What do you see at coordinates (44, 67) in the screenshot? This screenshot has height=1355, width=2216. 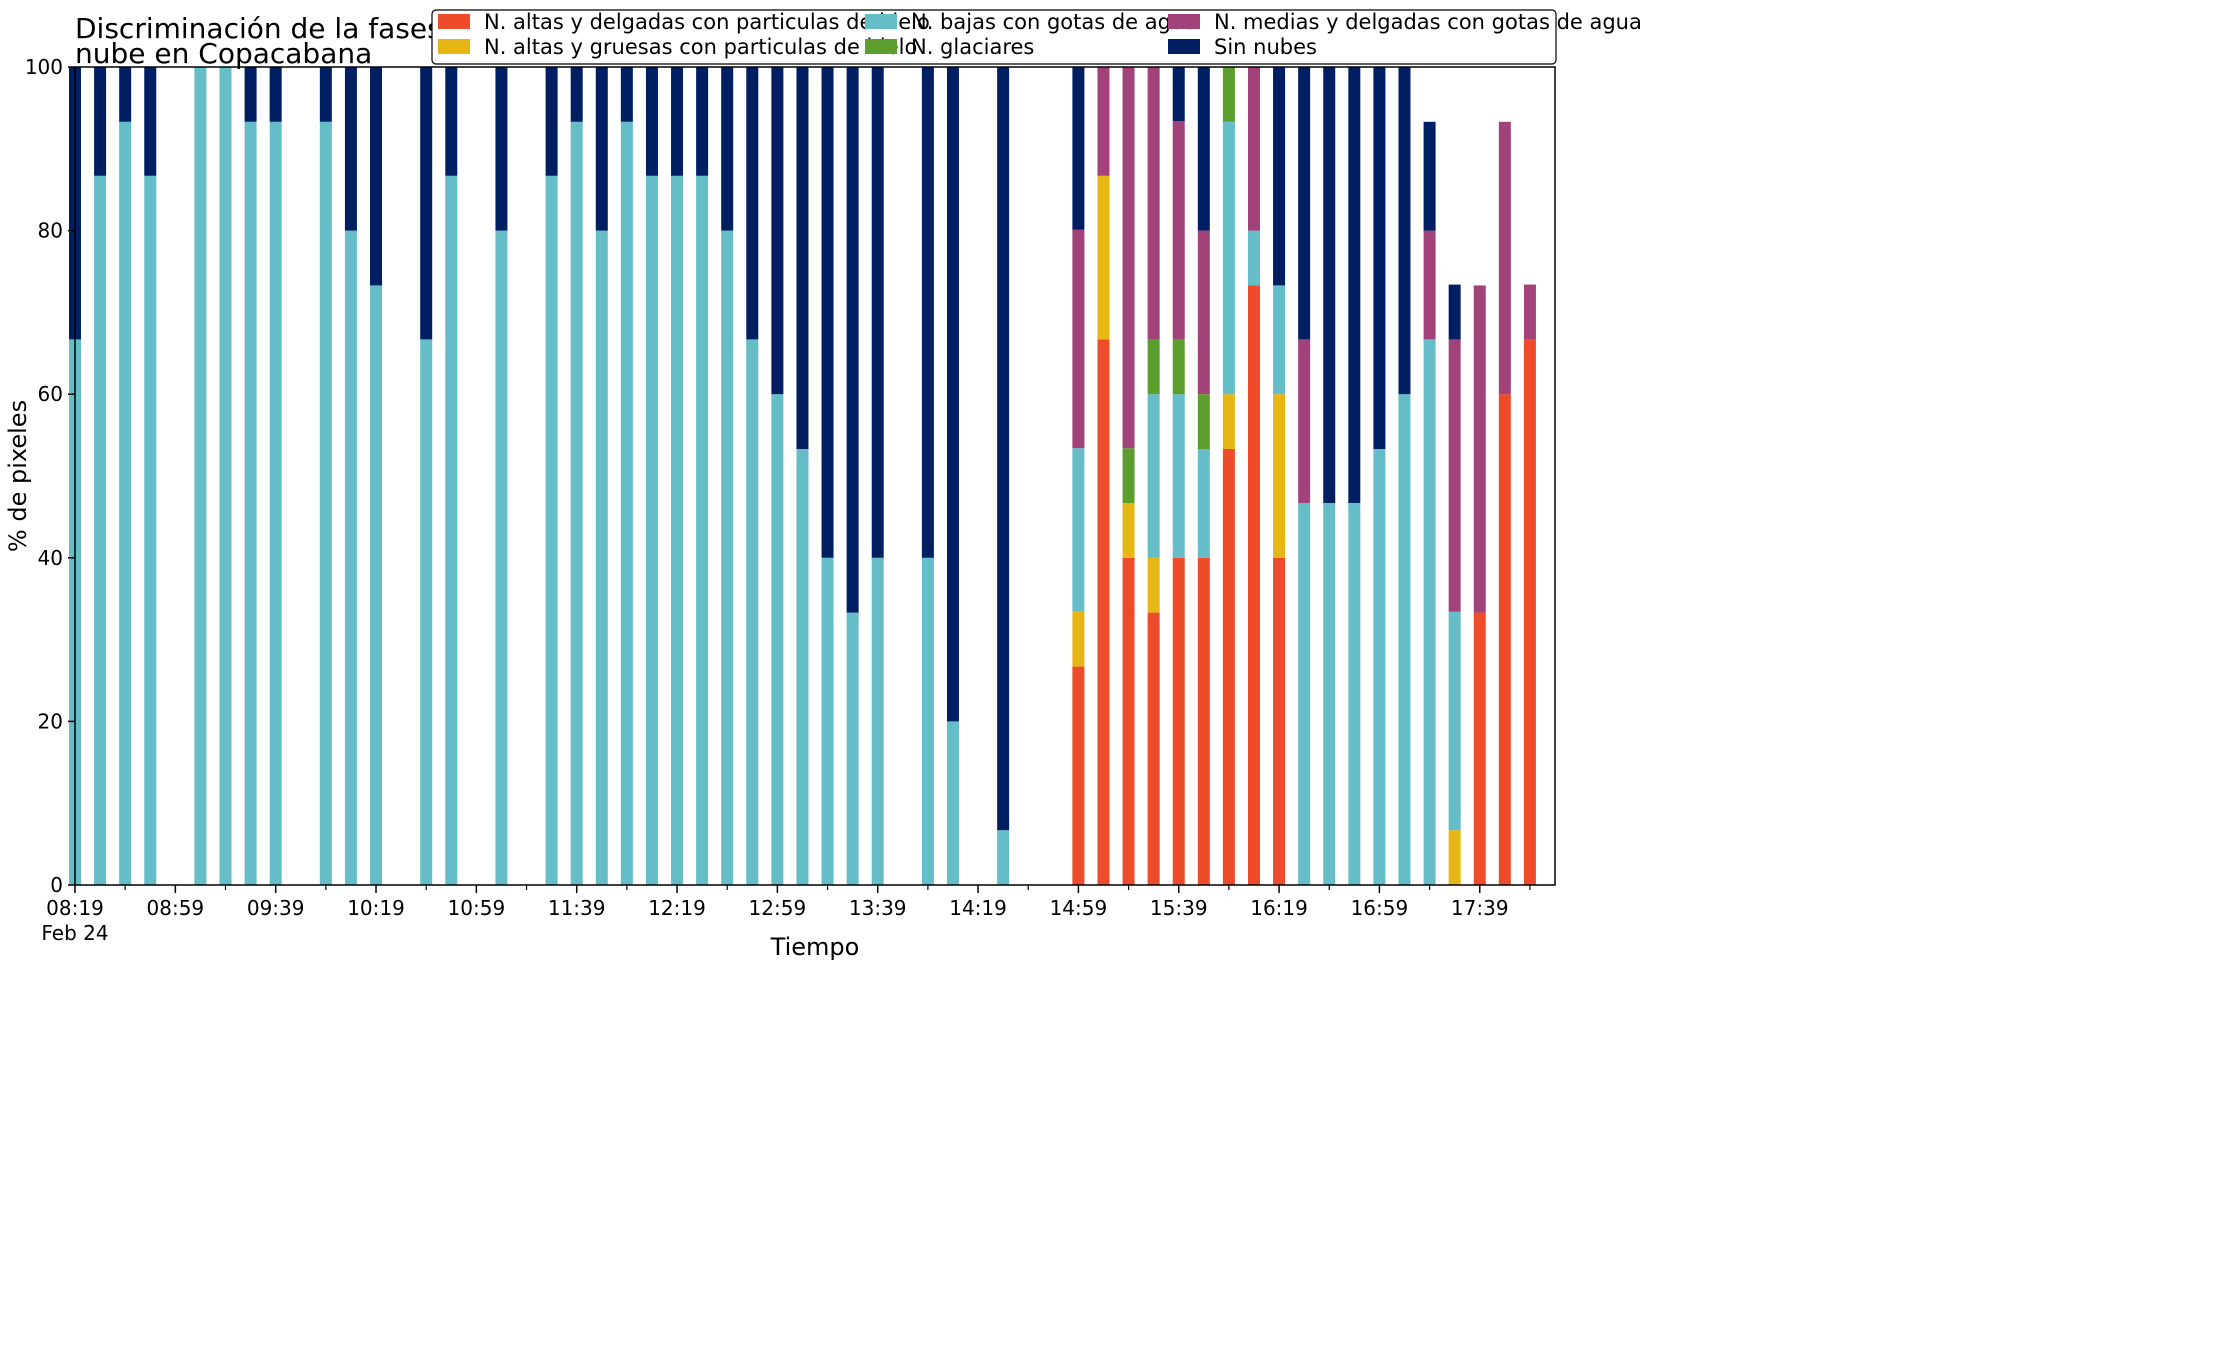 I see `y-tick-label: 100` at bounding box center [44, 67].